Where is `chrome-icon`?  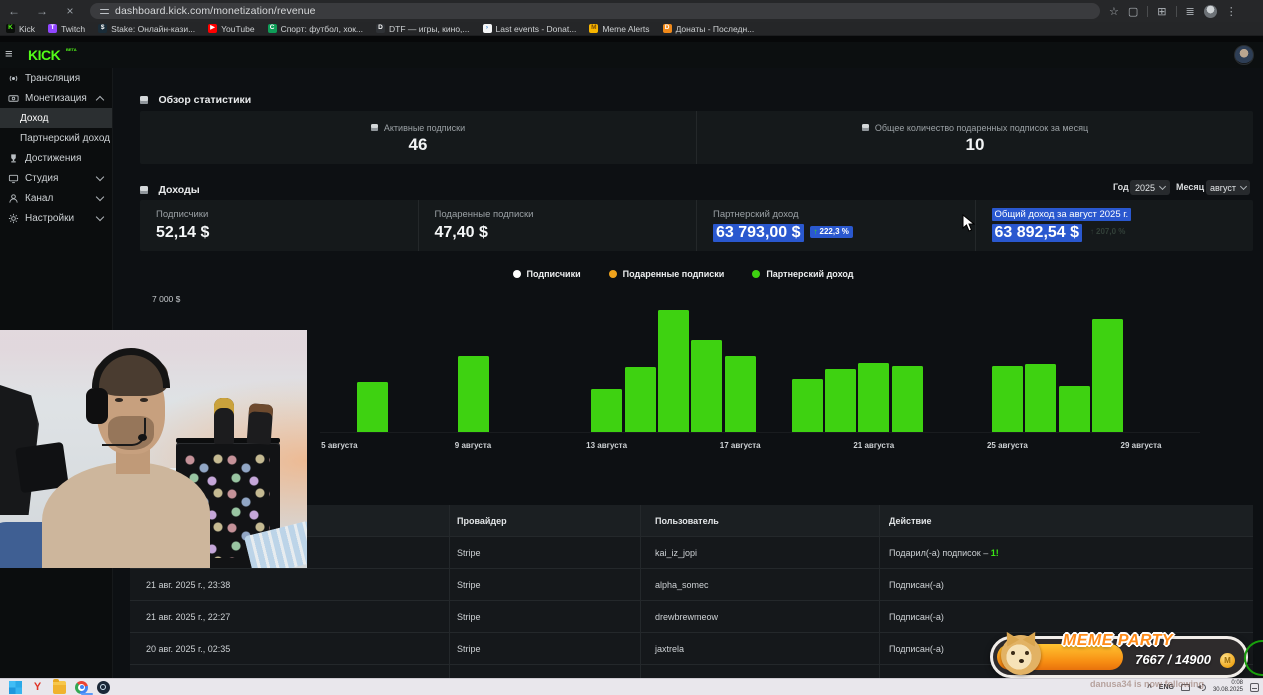
chrome-icon is located at coordinates (81, 687).